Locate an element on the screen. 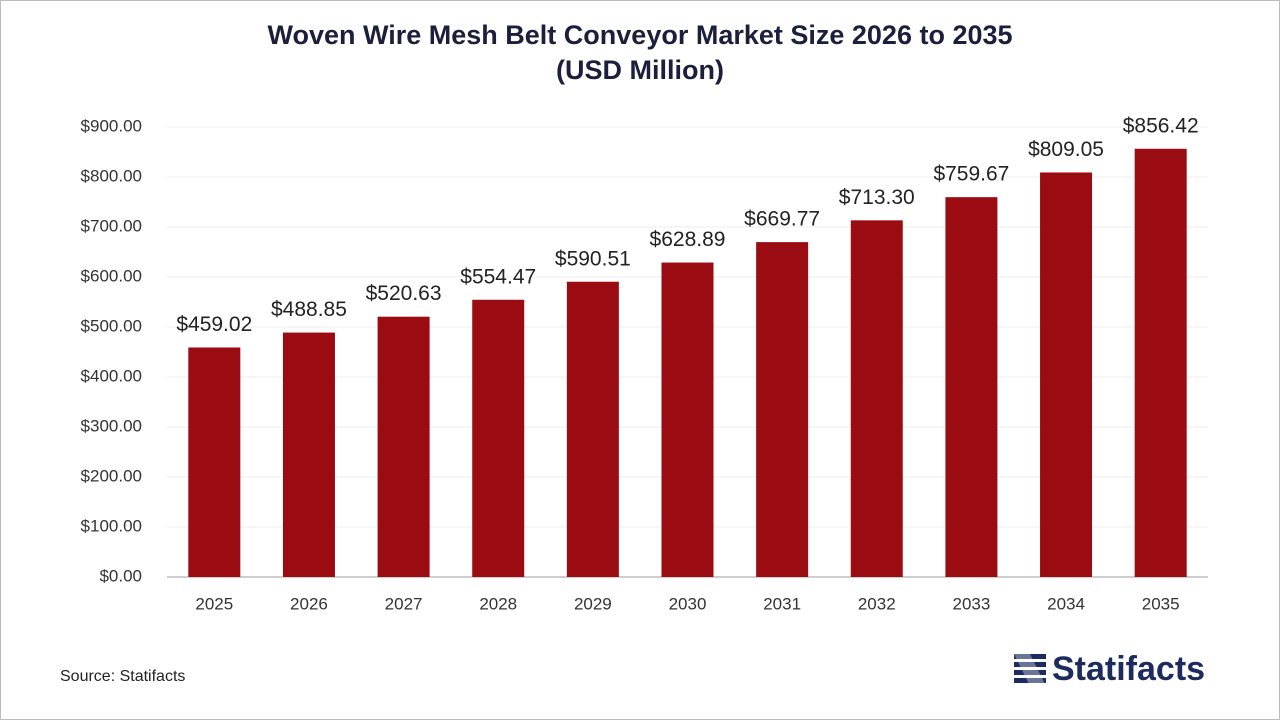  x-tick-label: 2029 is located at coordinates (593, 603).